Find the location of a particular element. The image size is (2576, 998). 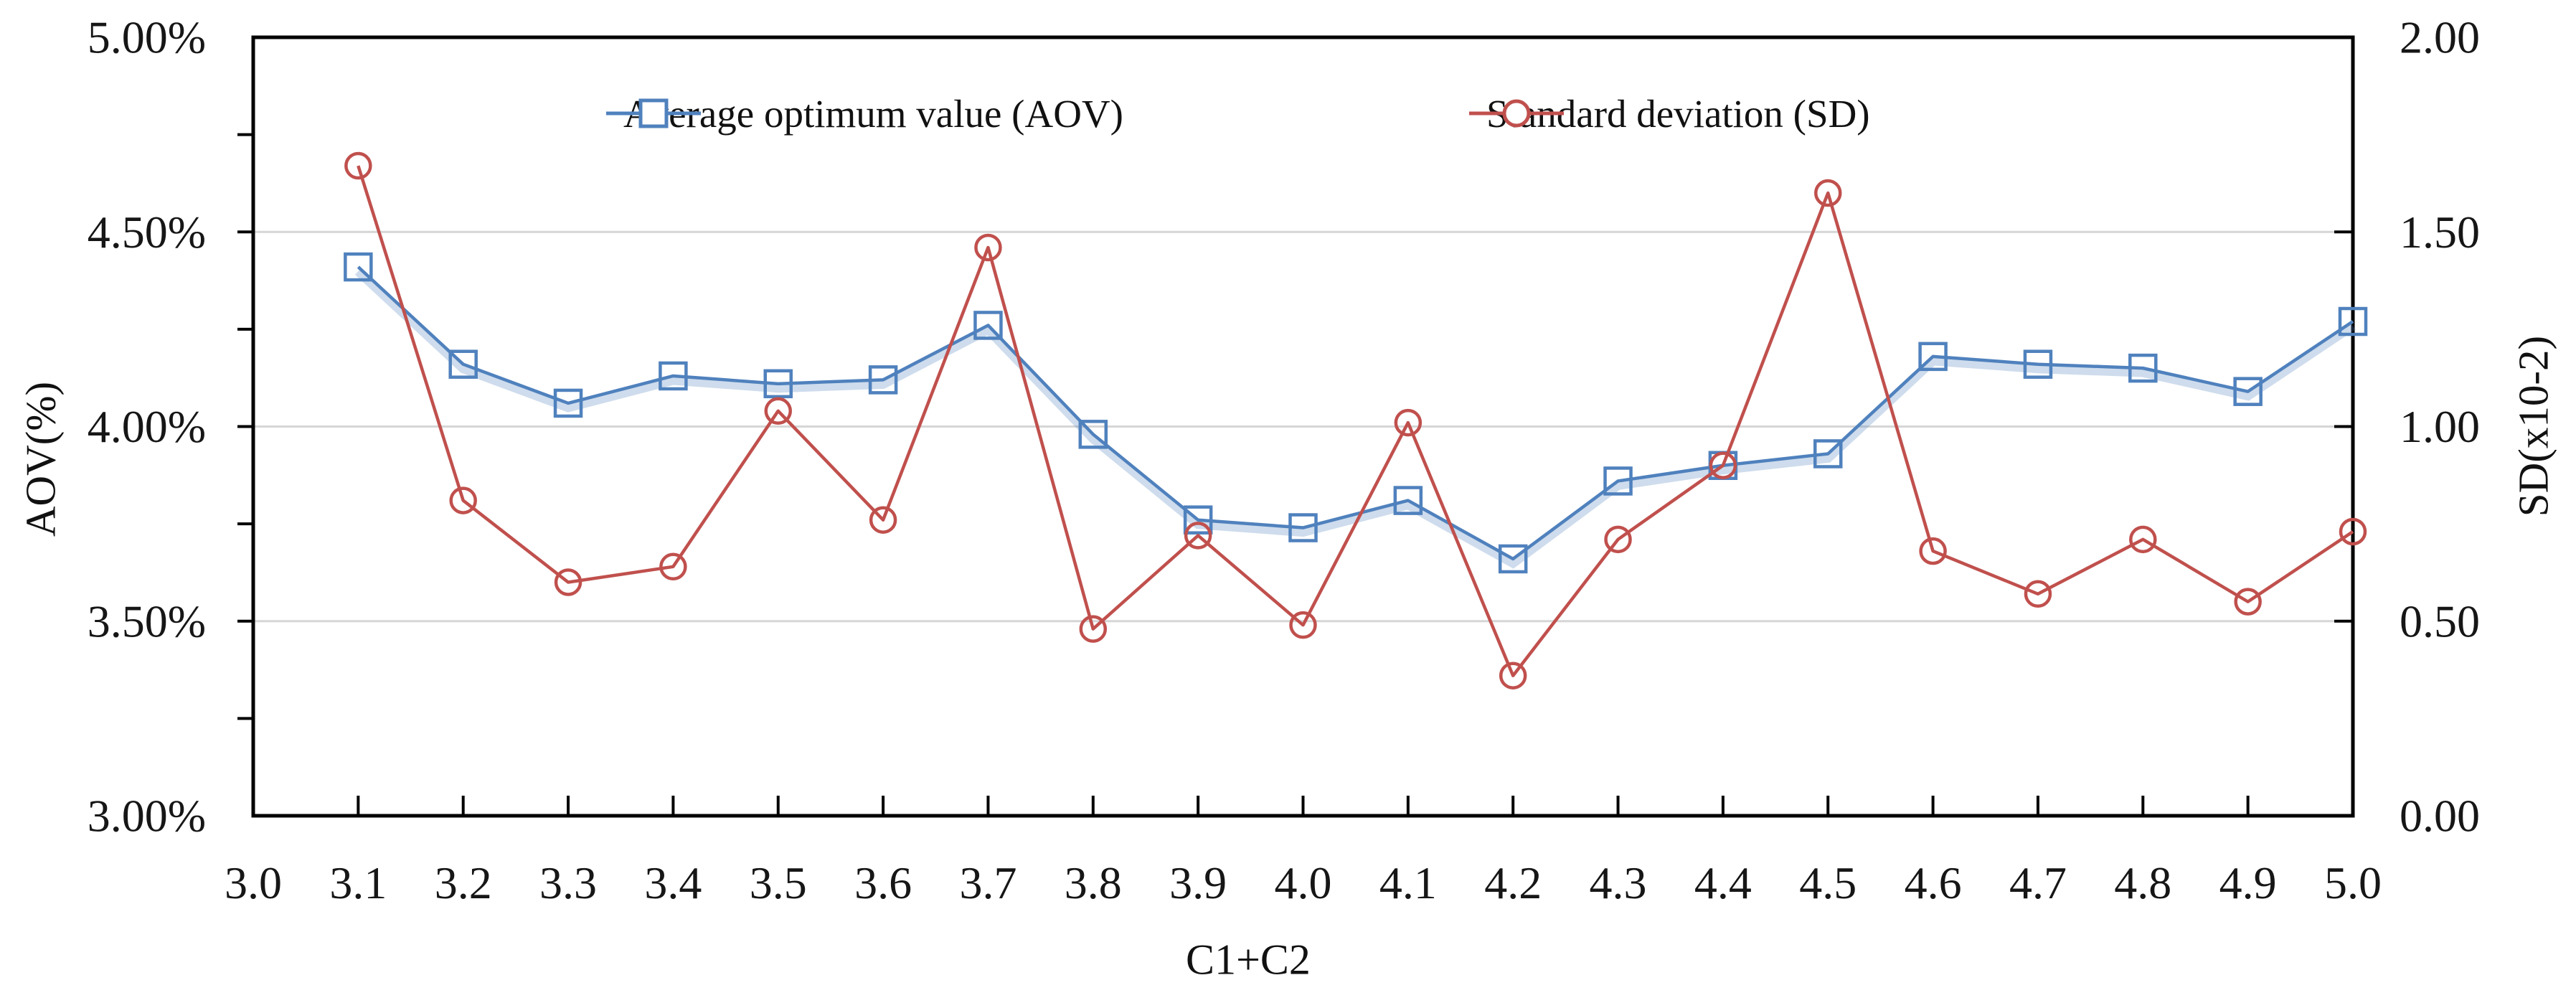

x-axis-tick-label: 4.3 is located at coordinates (1618, 882).